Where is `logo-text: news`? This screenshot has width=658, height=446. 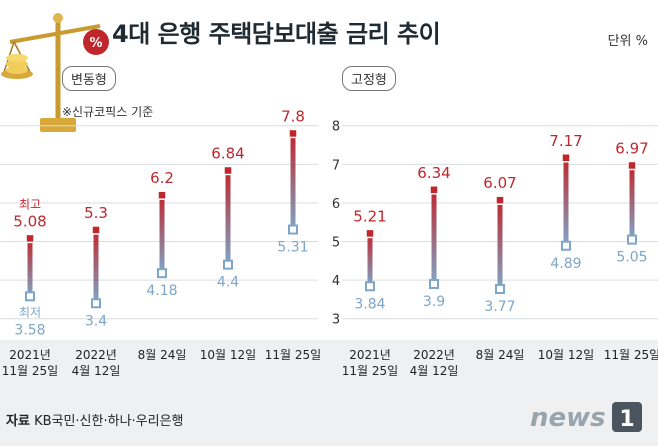
logo-text: news is located at coordinates (568, 418).